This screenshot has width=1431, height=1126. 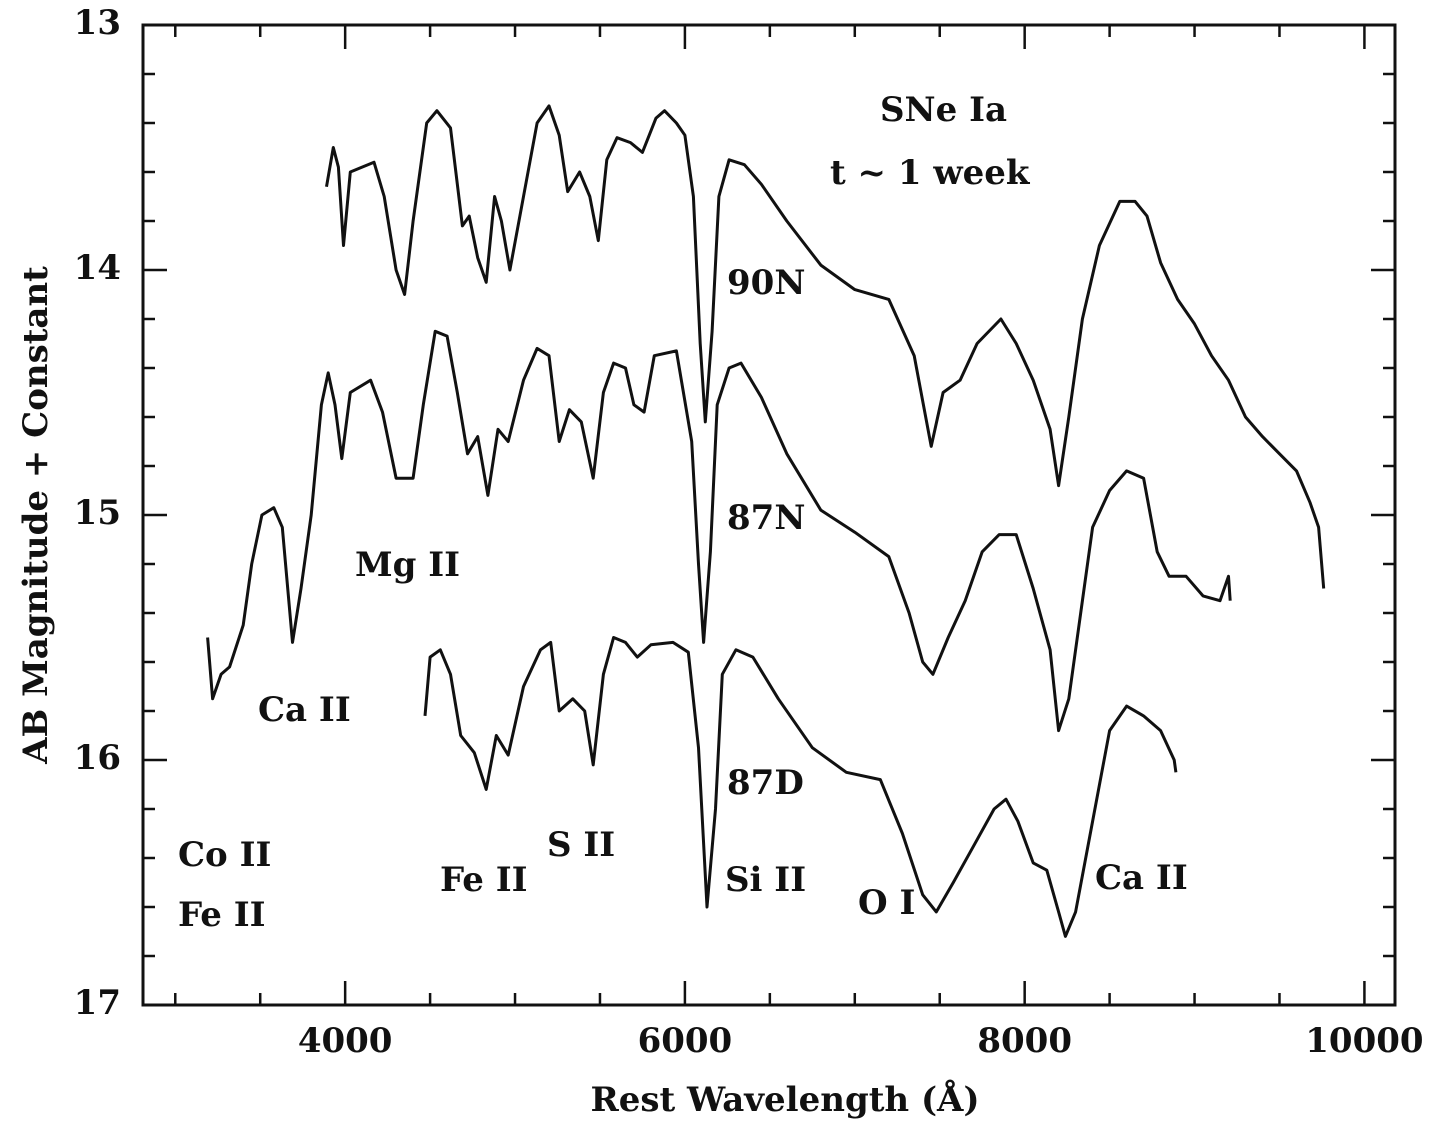 What do you see at coordinates (97, 23) in the screenshot?
I see `y-tick-label: 13` at bounding box center [97, 23].